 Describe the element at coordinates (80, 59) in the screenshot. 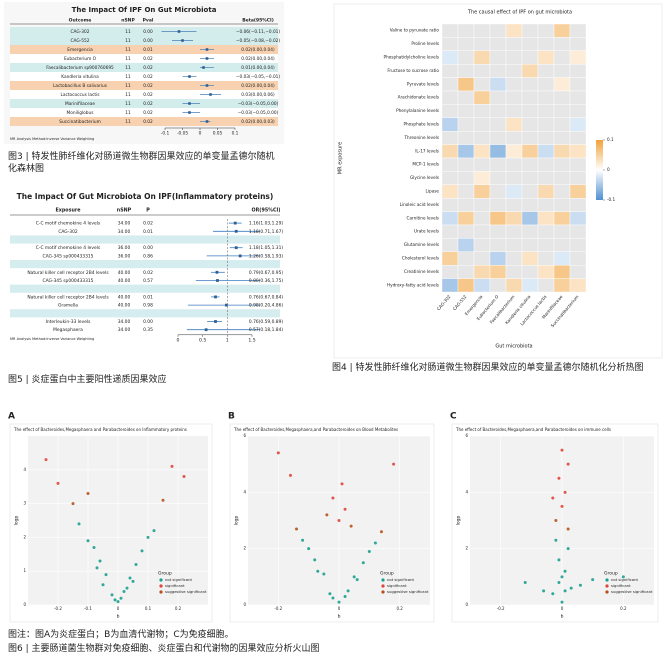

I see `cell: Eubacterium O` at that location.